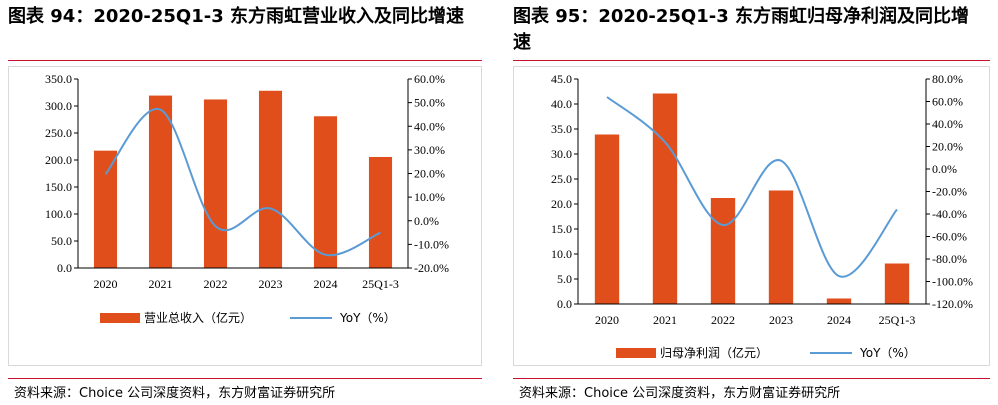 The width and height of the screenshot is (998, 405). I want to click on left-axis-tick-label: 200.0, so click(58, 160).